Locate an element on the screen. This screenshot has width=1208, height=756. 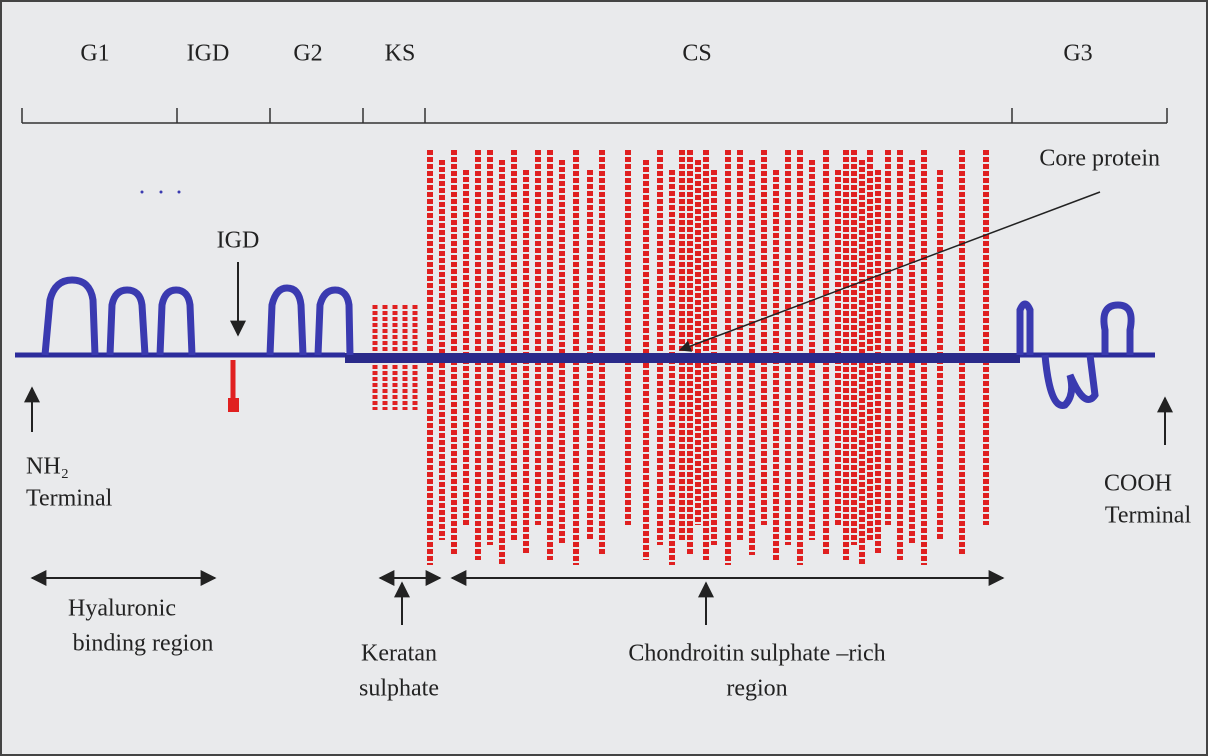
domain-label: CS is located at coordinates (696, 54).